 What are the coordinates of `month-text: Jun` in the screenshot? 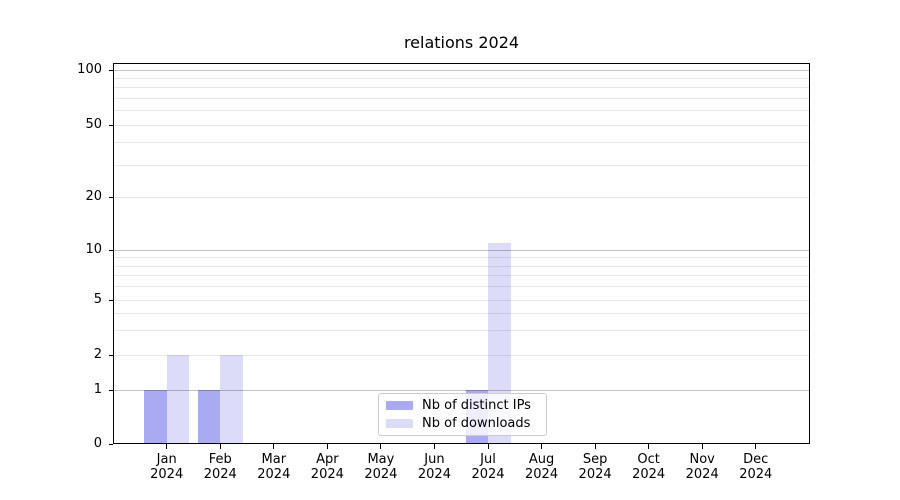 It's located at (434, 459).